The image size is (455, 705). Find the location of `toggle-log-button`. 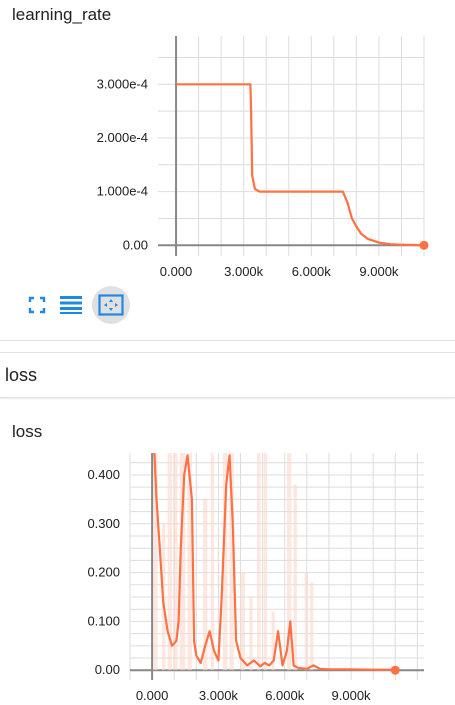

toggle-log-button is located at coordinates (71, 305).